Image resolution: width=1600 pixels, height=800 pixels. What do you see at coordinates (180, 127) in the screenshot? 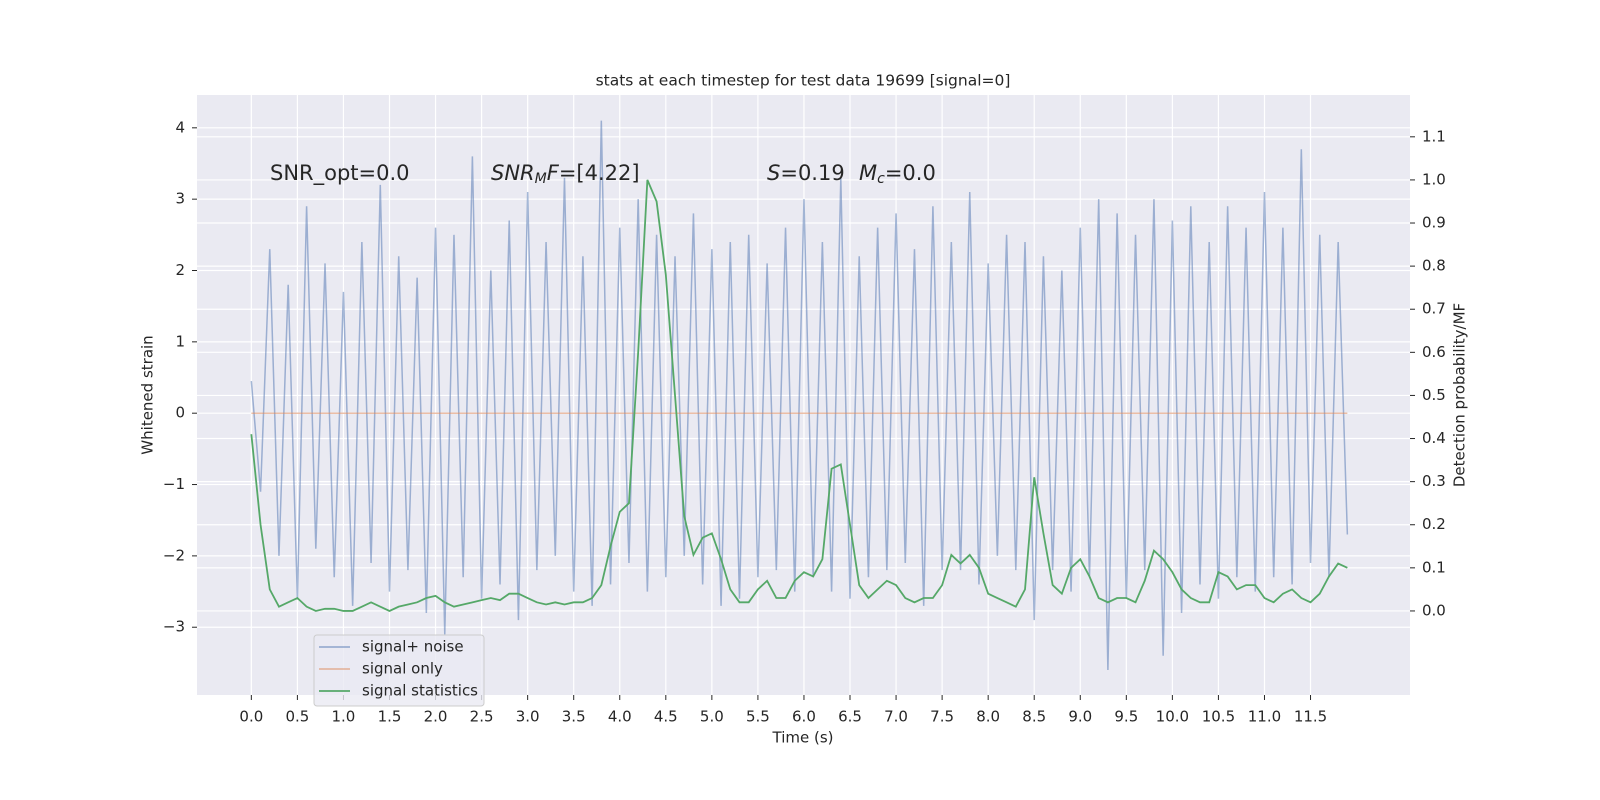
I see `y-tick-label: 4` at bounding box center [180, 127].